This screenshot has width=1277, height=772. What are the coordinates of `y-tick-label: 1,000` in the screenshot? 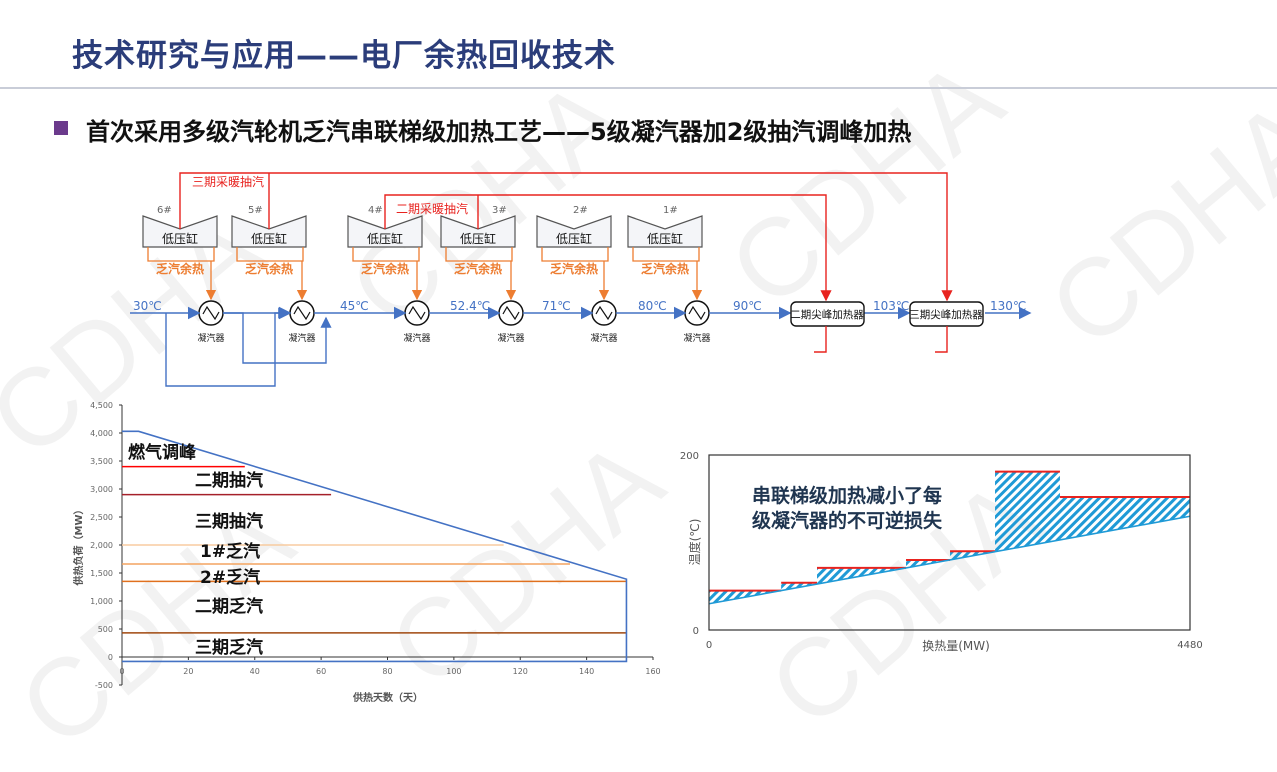 It's located at (101, 601).